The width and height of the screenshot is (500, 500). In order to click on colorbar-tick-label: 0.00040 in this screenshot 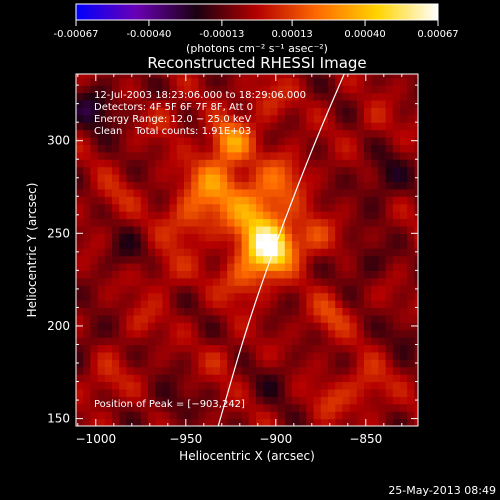, I will do `click(364, 34)`.